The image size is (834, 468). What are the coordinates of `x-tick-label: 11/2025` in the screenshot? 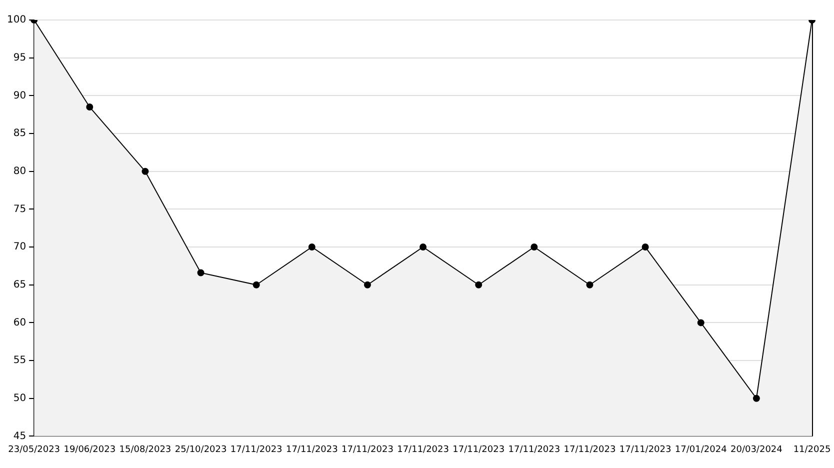 It's located at (812, 449).